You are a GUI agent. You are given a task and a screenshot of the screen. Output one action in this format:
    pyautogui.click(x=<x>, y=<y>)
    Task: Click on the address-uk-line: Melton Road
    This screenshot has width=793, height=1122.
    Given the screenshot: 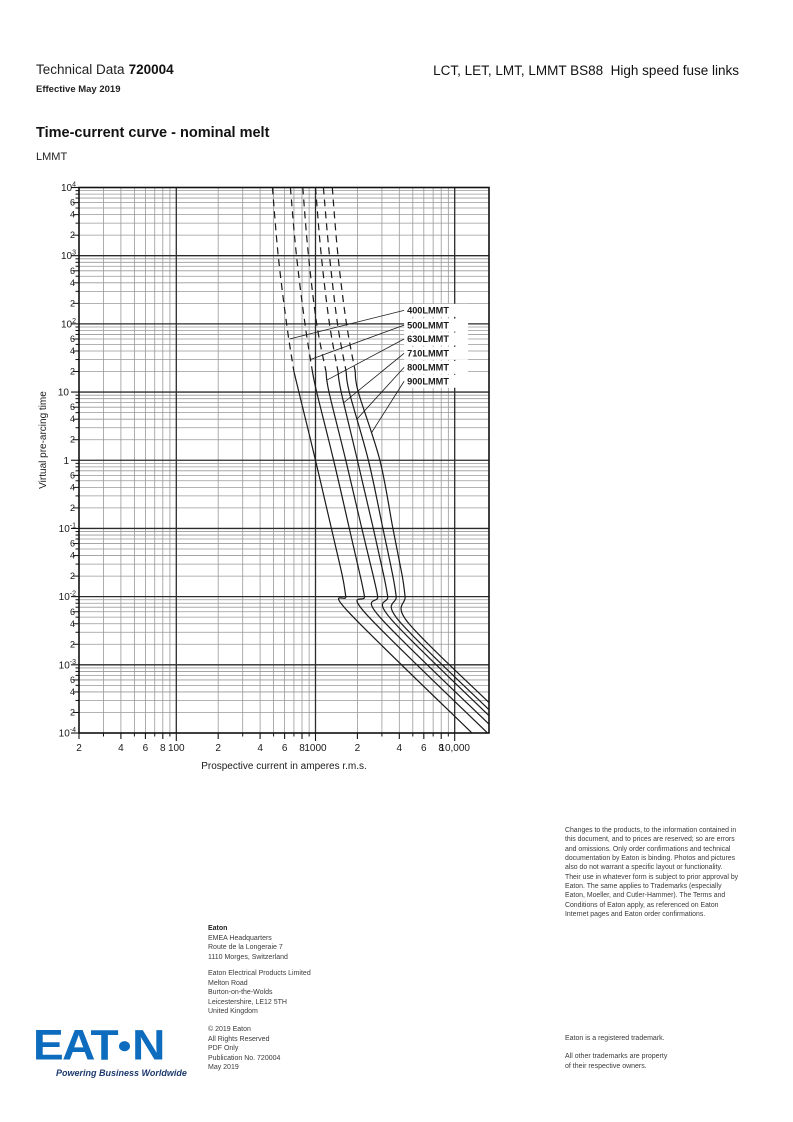 What is the action you would take?
    pyautogui.click(x=228, y=983)
    